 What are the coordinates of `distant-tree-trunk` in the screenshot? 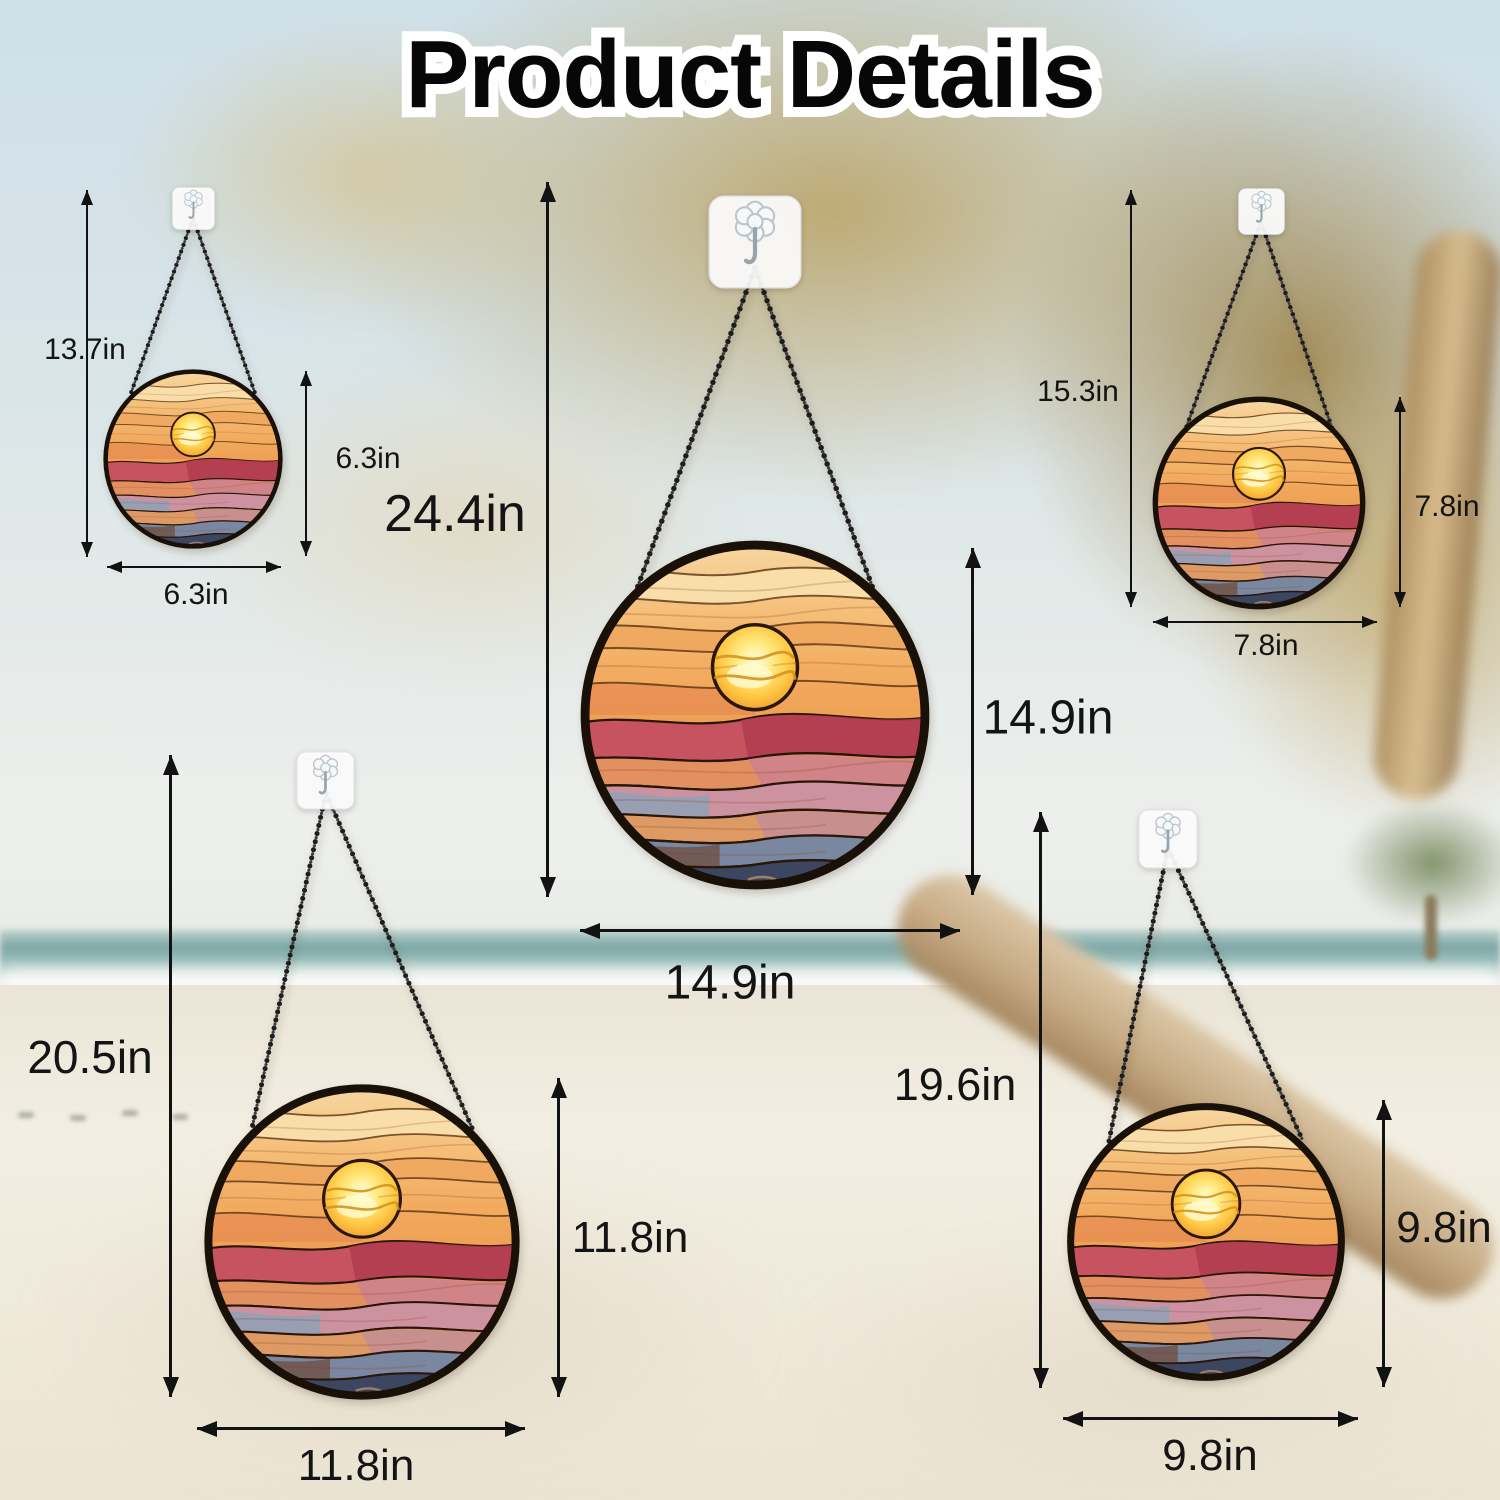 It's located at (1431, 927).